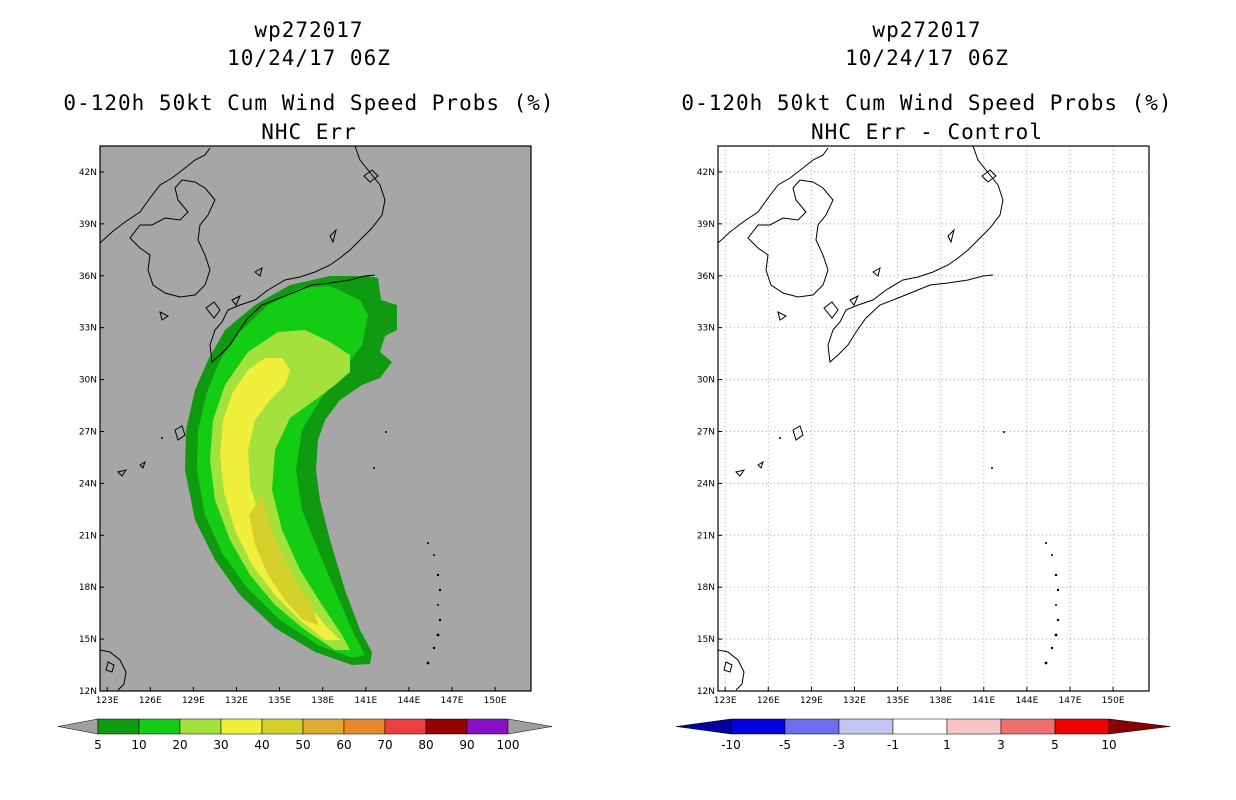  What do you see at coordinates (1026, 701) in the screenshot?
I see `lon-tick-label: 144E` at bounding box center [1026, 701].